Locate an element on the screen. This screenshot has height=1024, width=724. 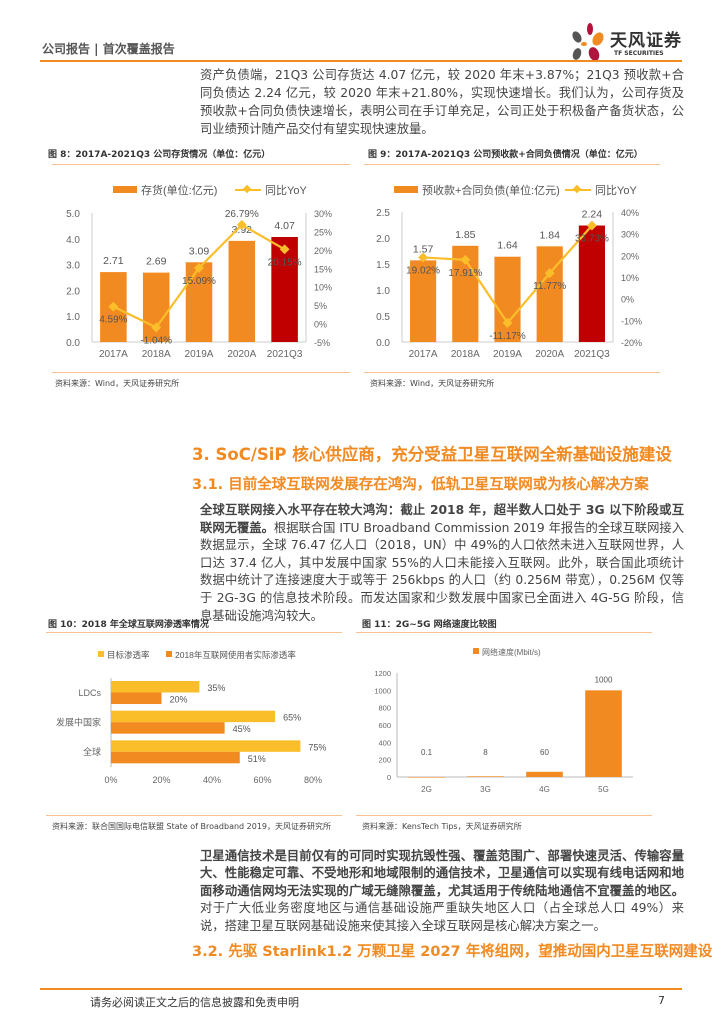
x-tick-label: 5G is located at coordinates (603, 789).